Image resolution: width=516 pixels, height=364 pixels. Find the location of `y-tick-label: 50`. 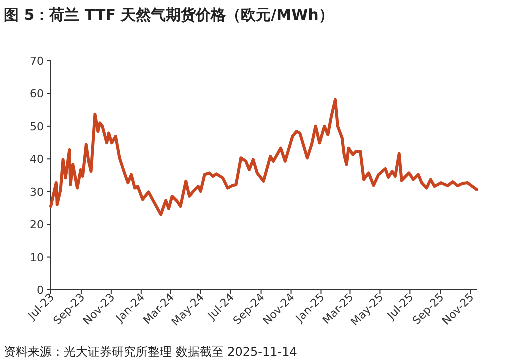

y-tick-label: 50 is located at coordinates (37, 127).